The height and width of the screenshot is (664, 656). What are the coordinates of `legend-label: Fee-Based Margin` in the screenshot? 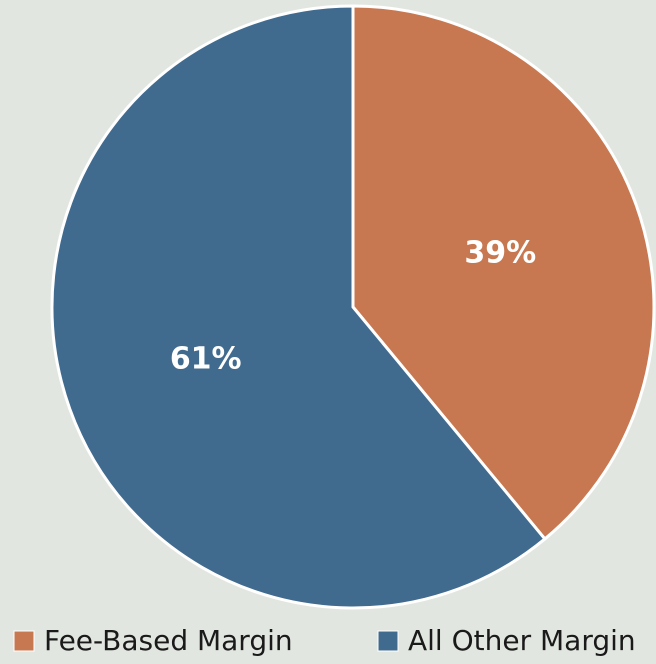 It's located at (168, 640).